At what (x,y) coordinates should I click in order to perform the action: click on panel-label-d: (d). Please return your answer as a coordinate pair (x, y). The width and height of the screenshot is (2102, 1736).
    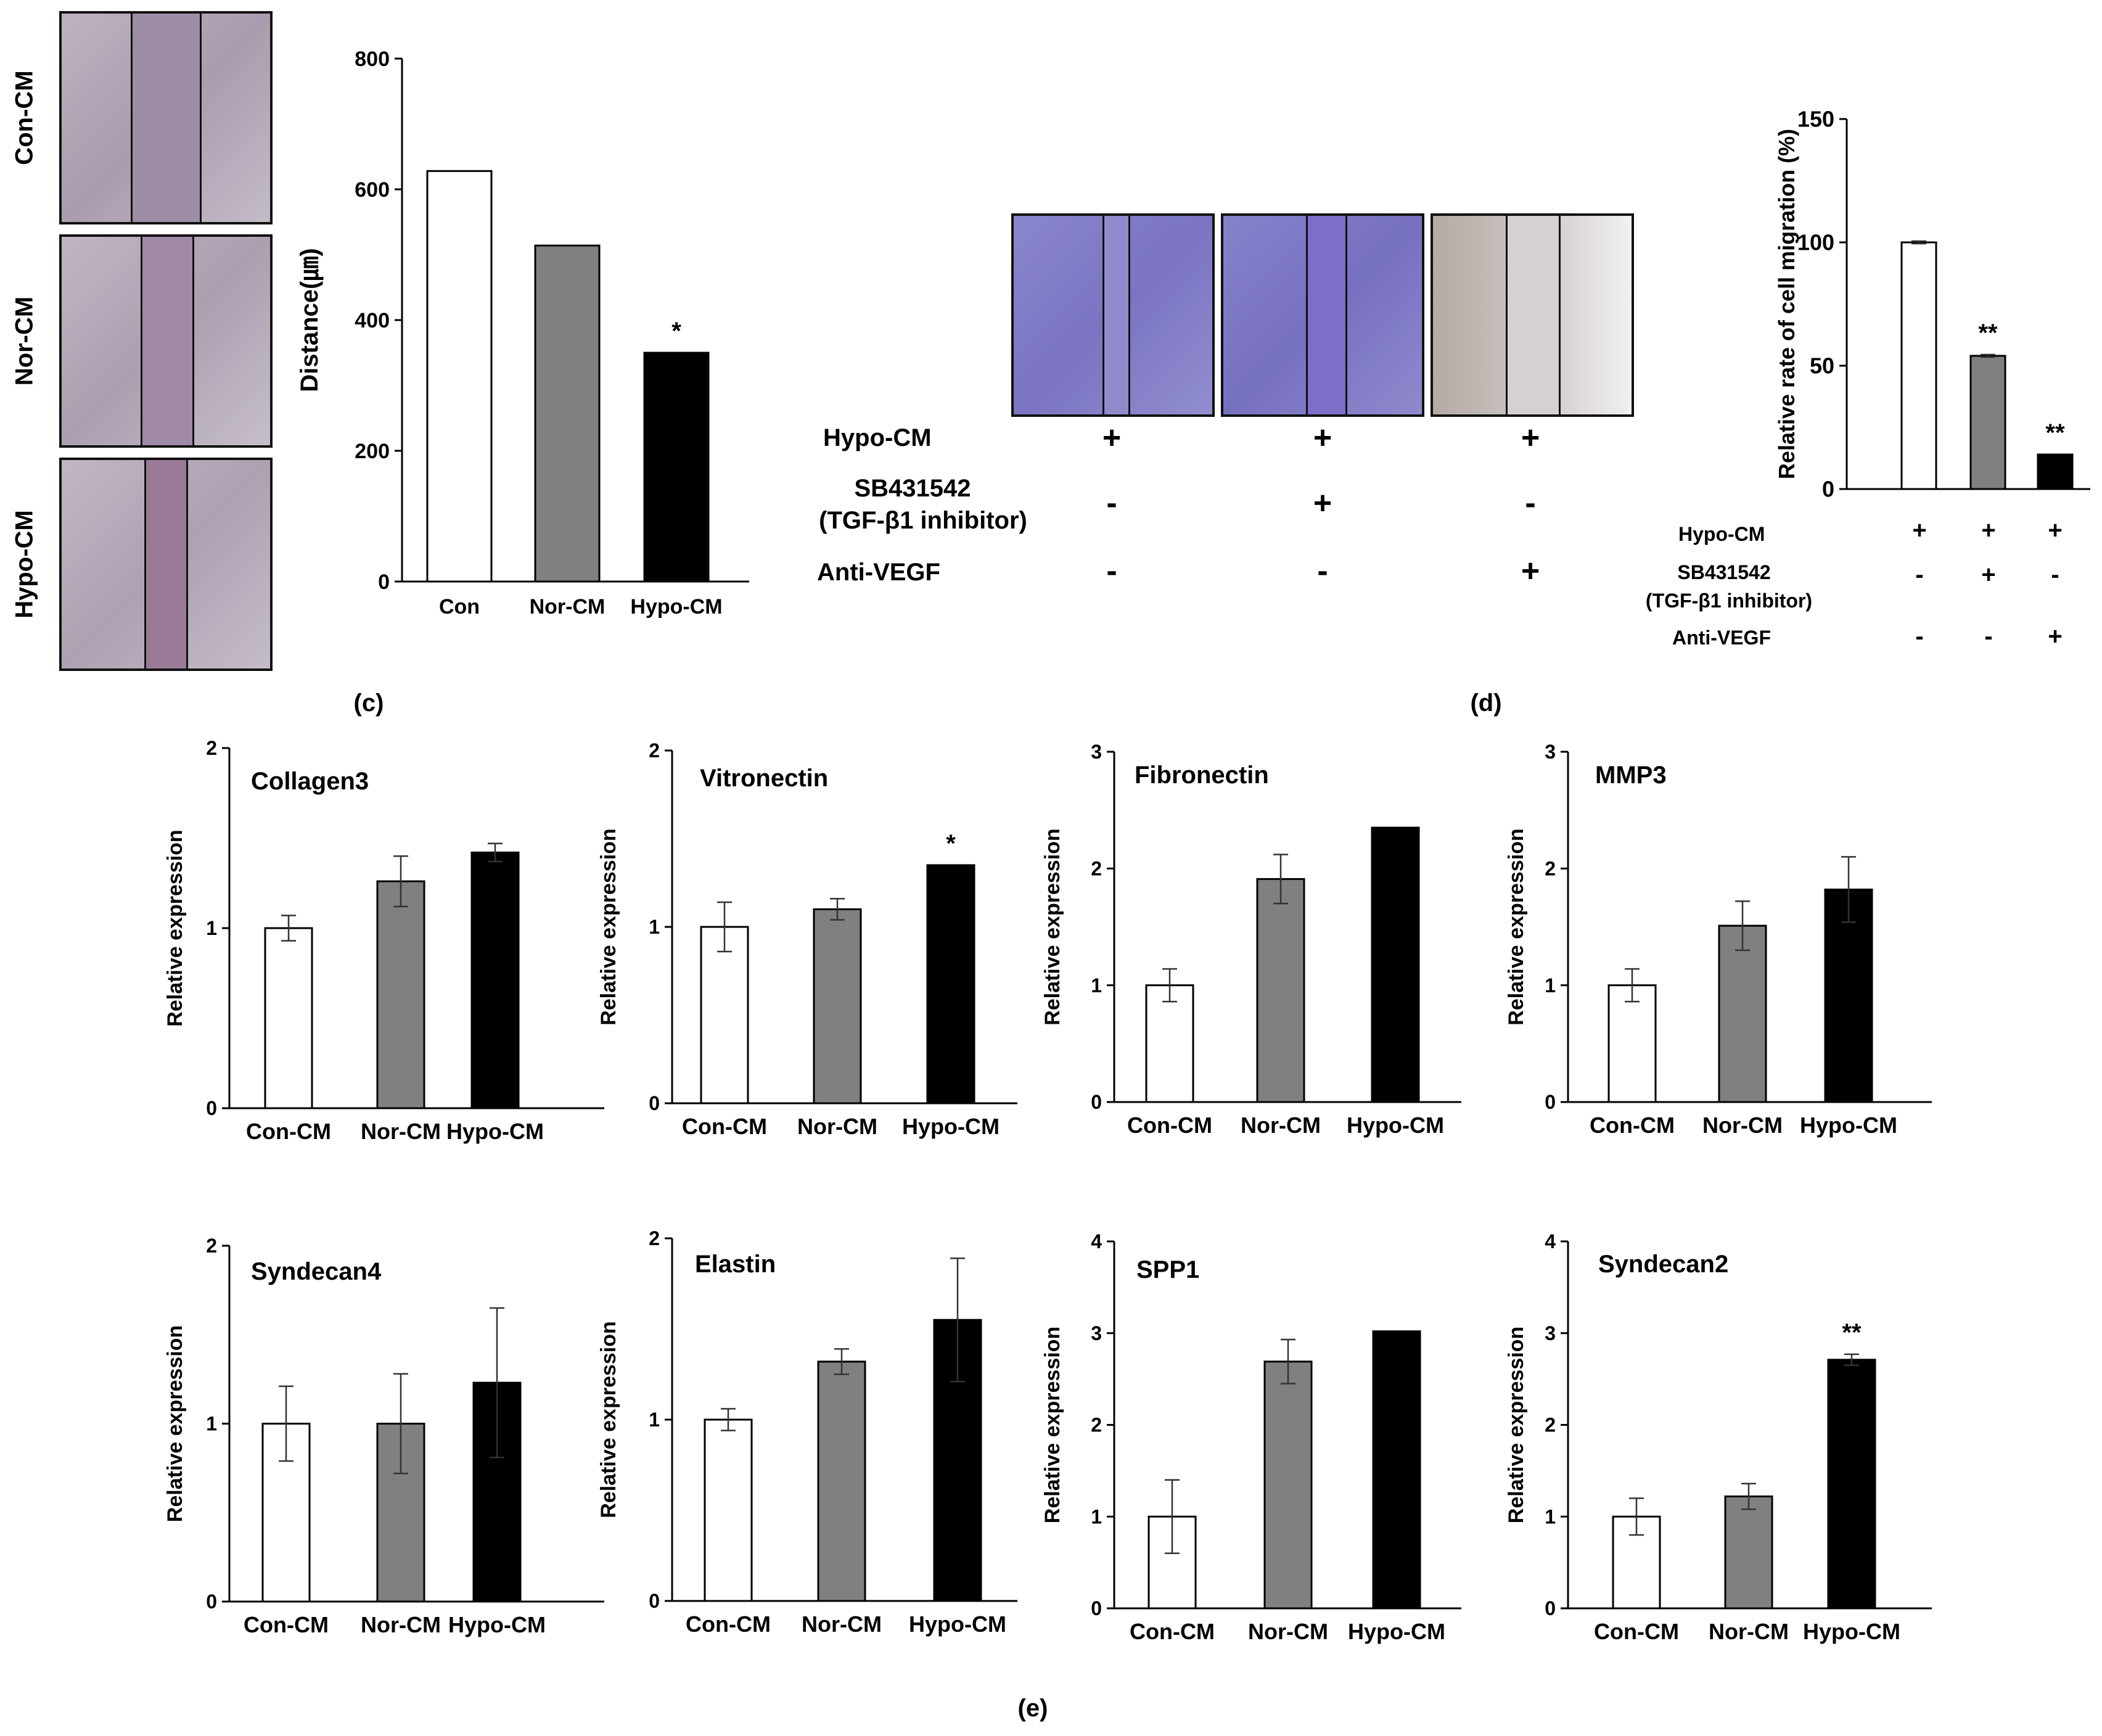
    Looking at the image, I should click on (1486, 703).